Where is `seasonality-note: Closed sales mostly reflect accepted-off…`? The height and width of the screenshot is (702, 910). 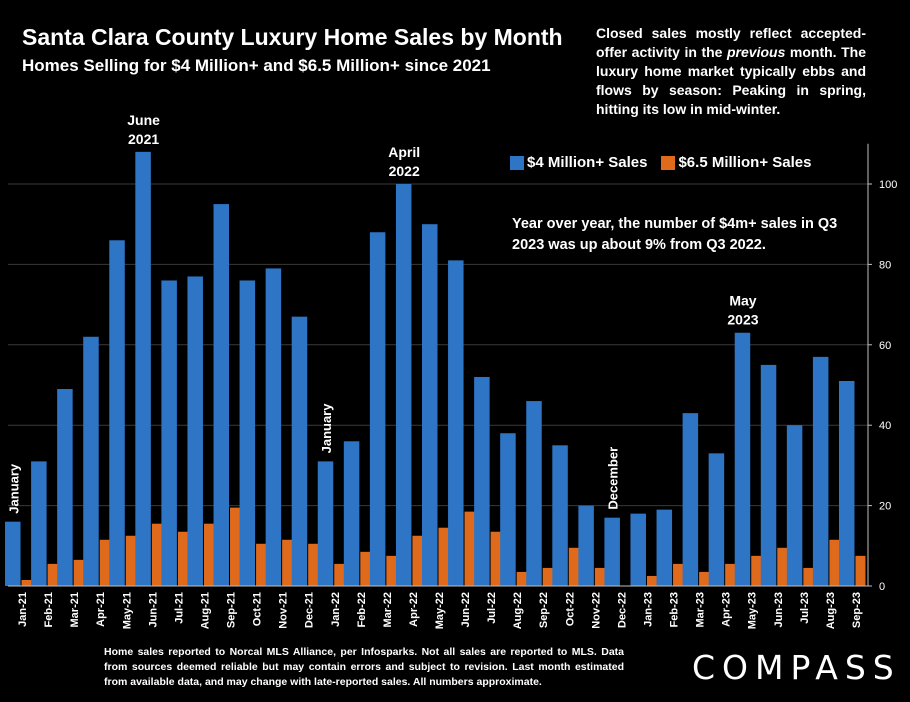
seasonality-note: Closed sales mostly reflect accepted-off… is located at coordinates (731, 71).